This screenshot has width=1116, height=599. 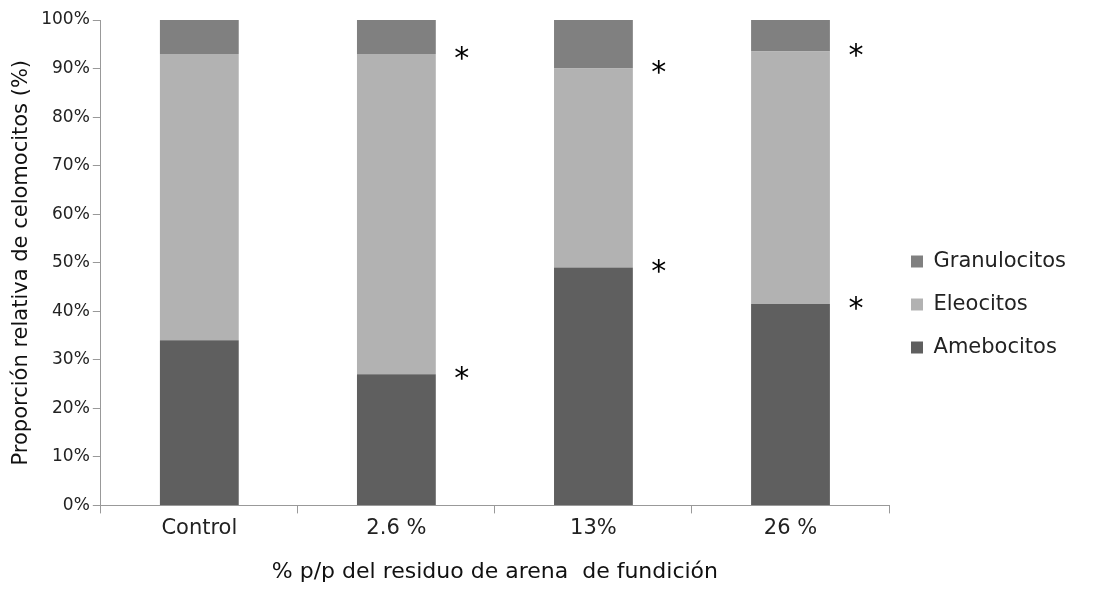 What do you see at coordinates (199, 527) in the screenshot?
I see `x-tick-label: Control` at bounding box center [199, 527].